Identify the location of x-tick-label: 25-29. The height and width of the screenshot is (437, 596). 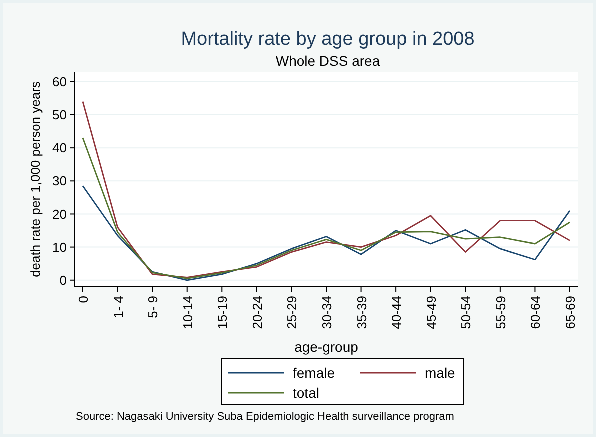
(292, 313).